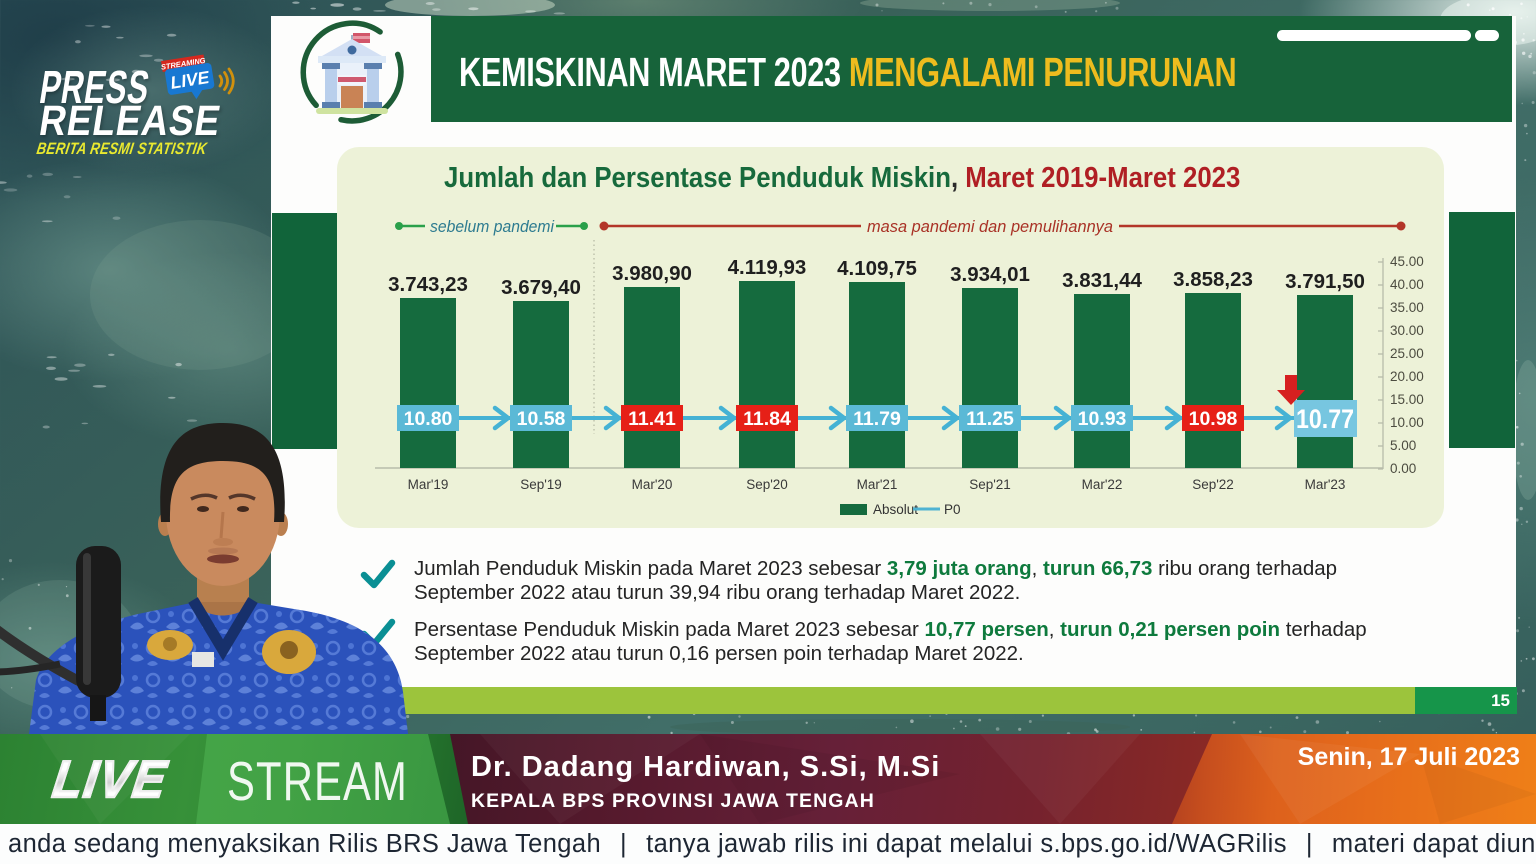 The image size is (1536, 864). I want to click on svg-text: 3.980,90, so click(652, 273).